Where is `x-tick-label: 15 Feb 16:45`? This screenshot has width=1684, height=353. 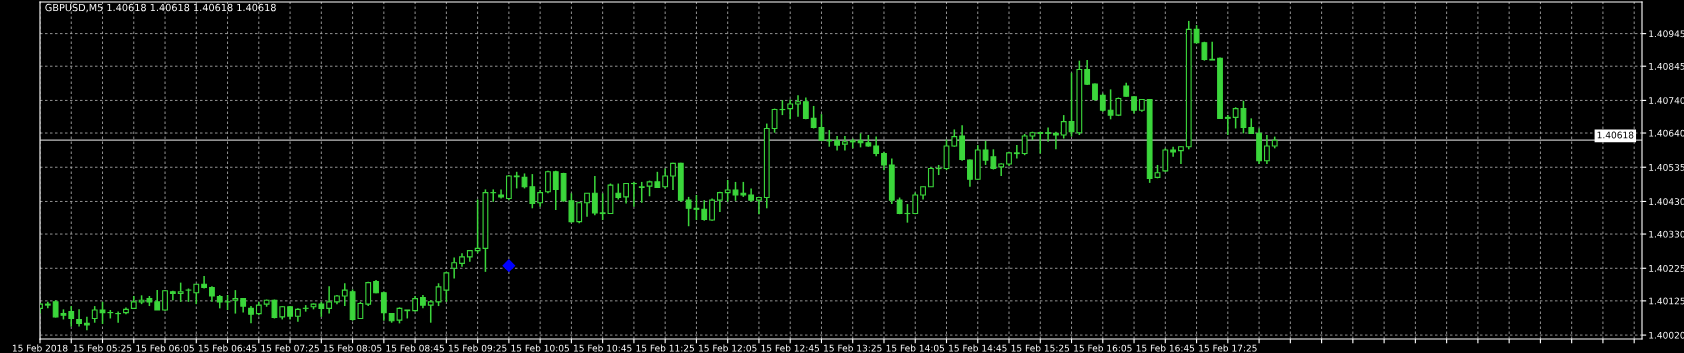
x-tick-label: 15 Feb 16:45 is located at coordinates (1165, 348).